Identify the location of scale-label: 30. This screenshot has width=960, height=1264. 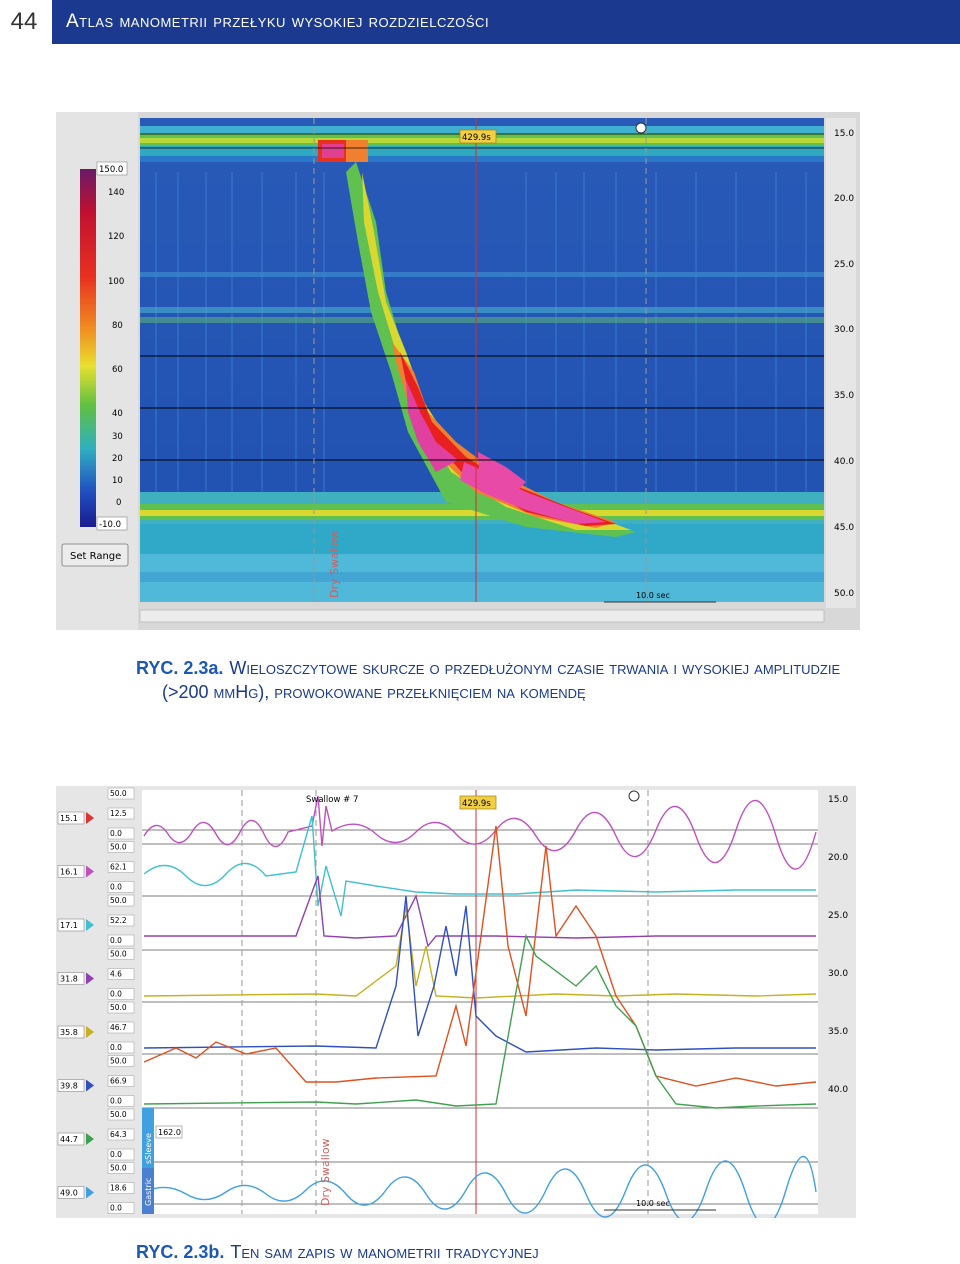
(117, 437).